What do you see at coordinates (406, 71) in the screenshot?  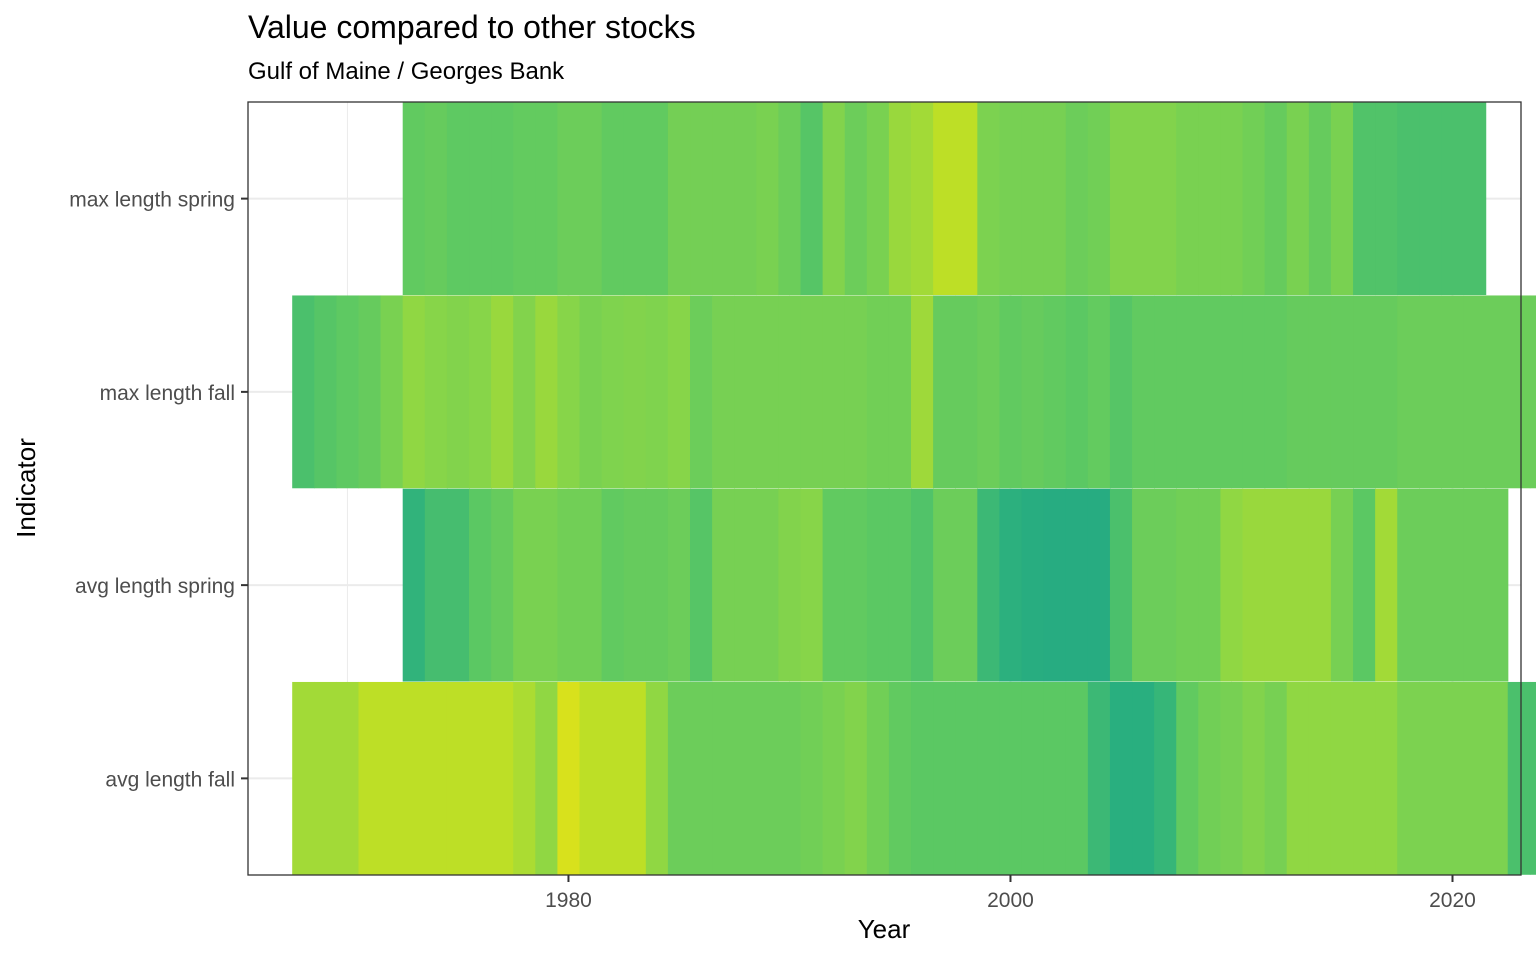 I see `chart-subtitle: Gulf of Maine / Georges Bank` at bounding box center [406, 71].